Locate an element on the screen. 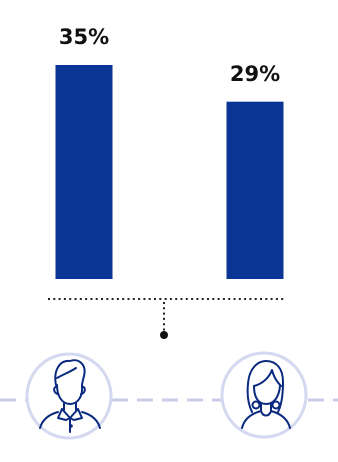 The width and height of the screenshot is (338, 462). bar-male is located at coordinates (84, 172).